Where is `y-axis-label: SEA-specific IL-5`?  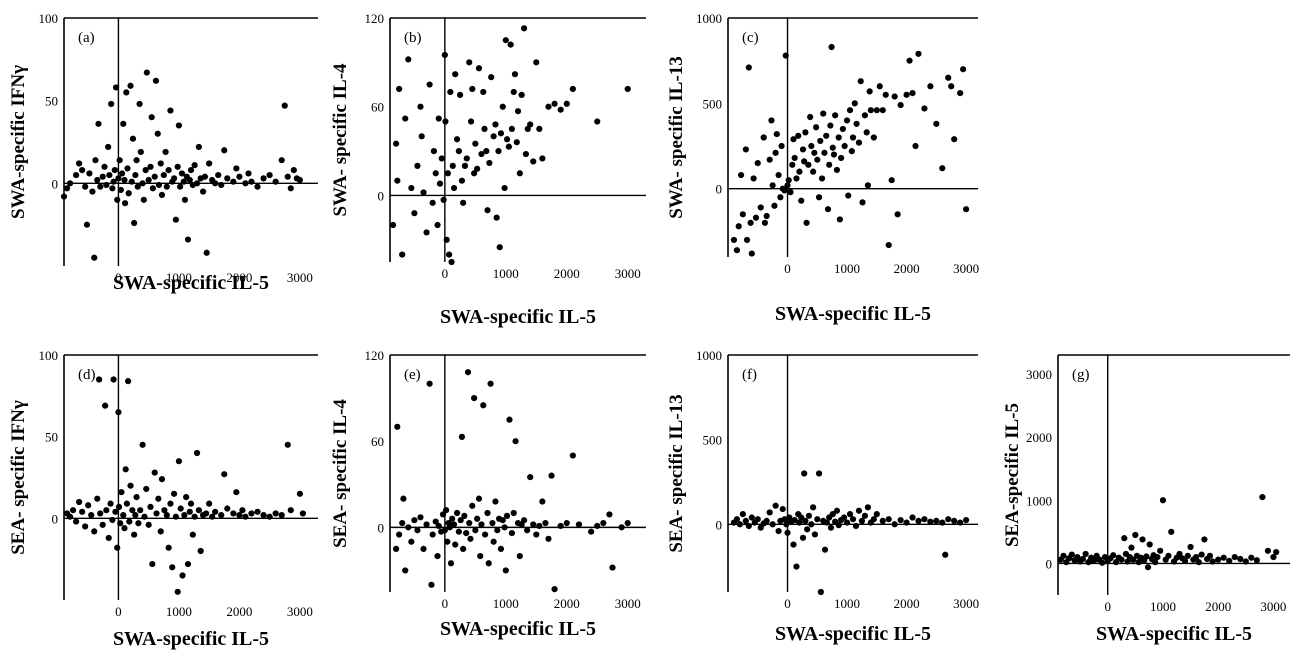 y-axis-label: SEA-specific IL-5 is located at coordinates (1012, 475).